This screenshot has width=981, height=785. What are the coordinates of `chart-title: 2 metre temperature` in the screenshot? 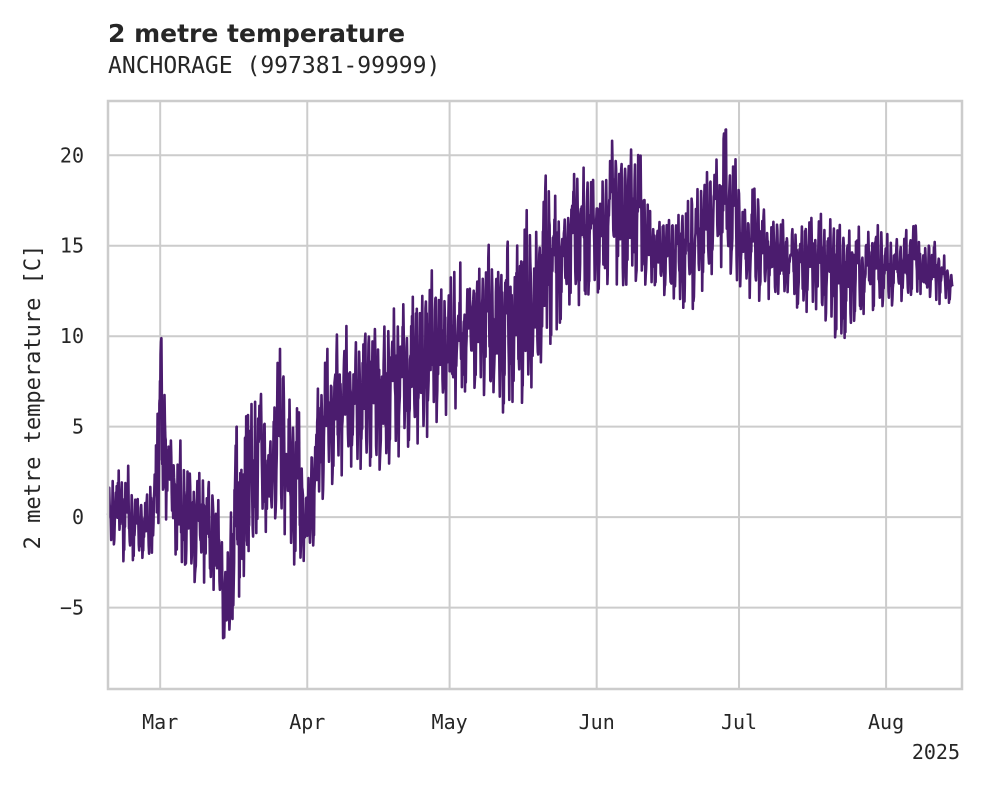 It's located at (256, 33).